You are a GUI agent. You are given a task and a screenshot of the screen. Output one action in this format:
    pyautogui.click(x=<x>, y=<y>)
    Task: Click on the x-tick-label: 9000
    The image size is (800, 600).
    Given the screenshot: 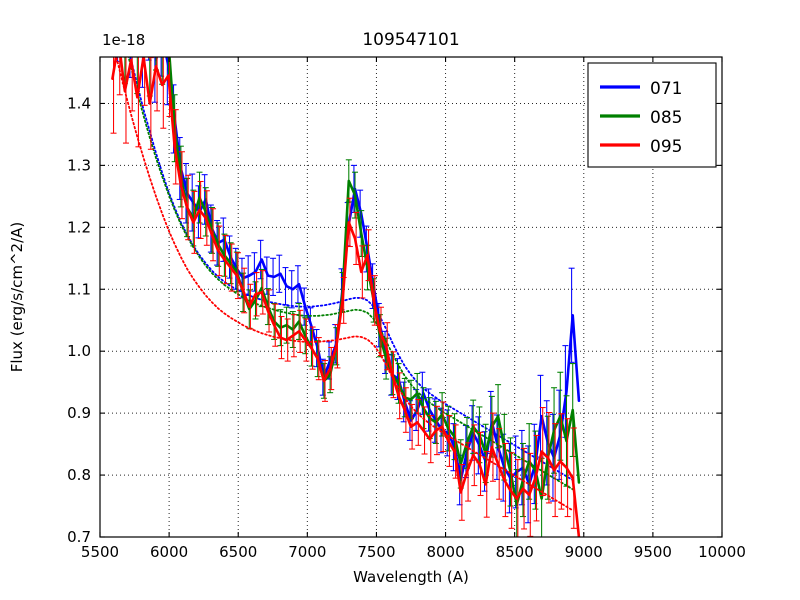 What is the action you would take?
    pyautogui.click(x=584, y=552)
    